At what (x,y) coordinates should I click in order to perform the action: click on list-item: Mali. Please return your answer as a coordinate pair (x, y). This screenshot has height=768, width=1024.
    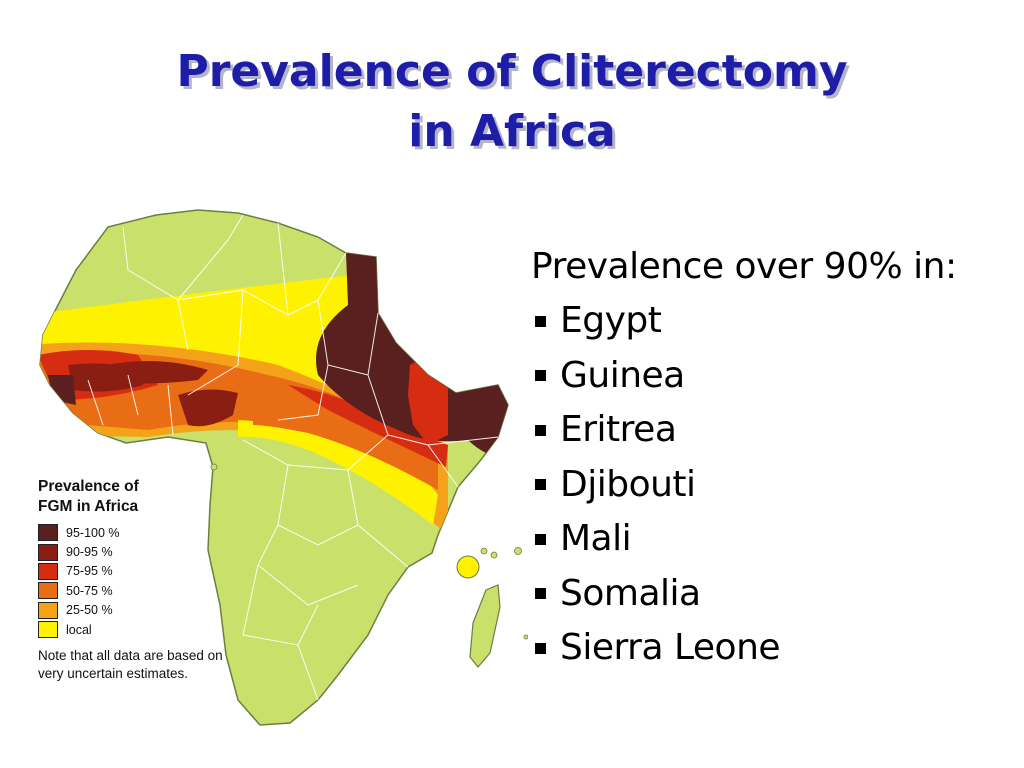
    Looking at the image, I should click on (776, 539).